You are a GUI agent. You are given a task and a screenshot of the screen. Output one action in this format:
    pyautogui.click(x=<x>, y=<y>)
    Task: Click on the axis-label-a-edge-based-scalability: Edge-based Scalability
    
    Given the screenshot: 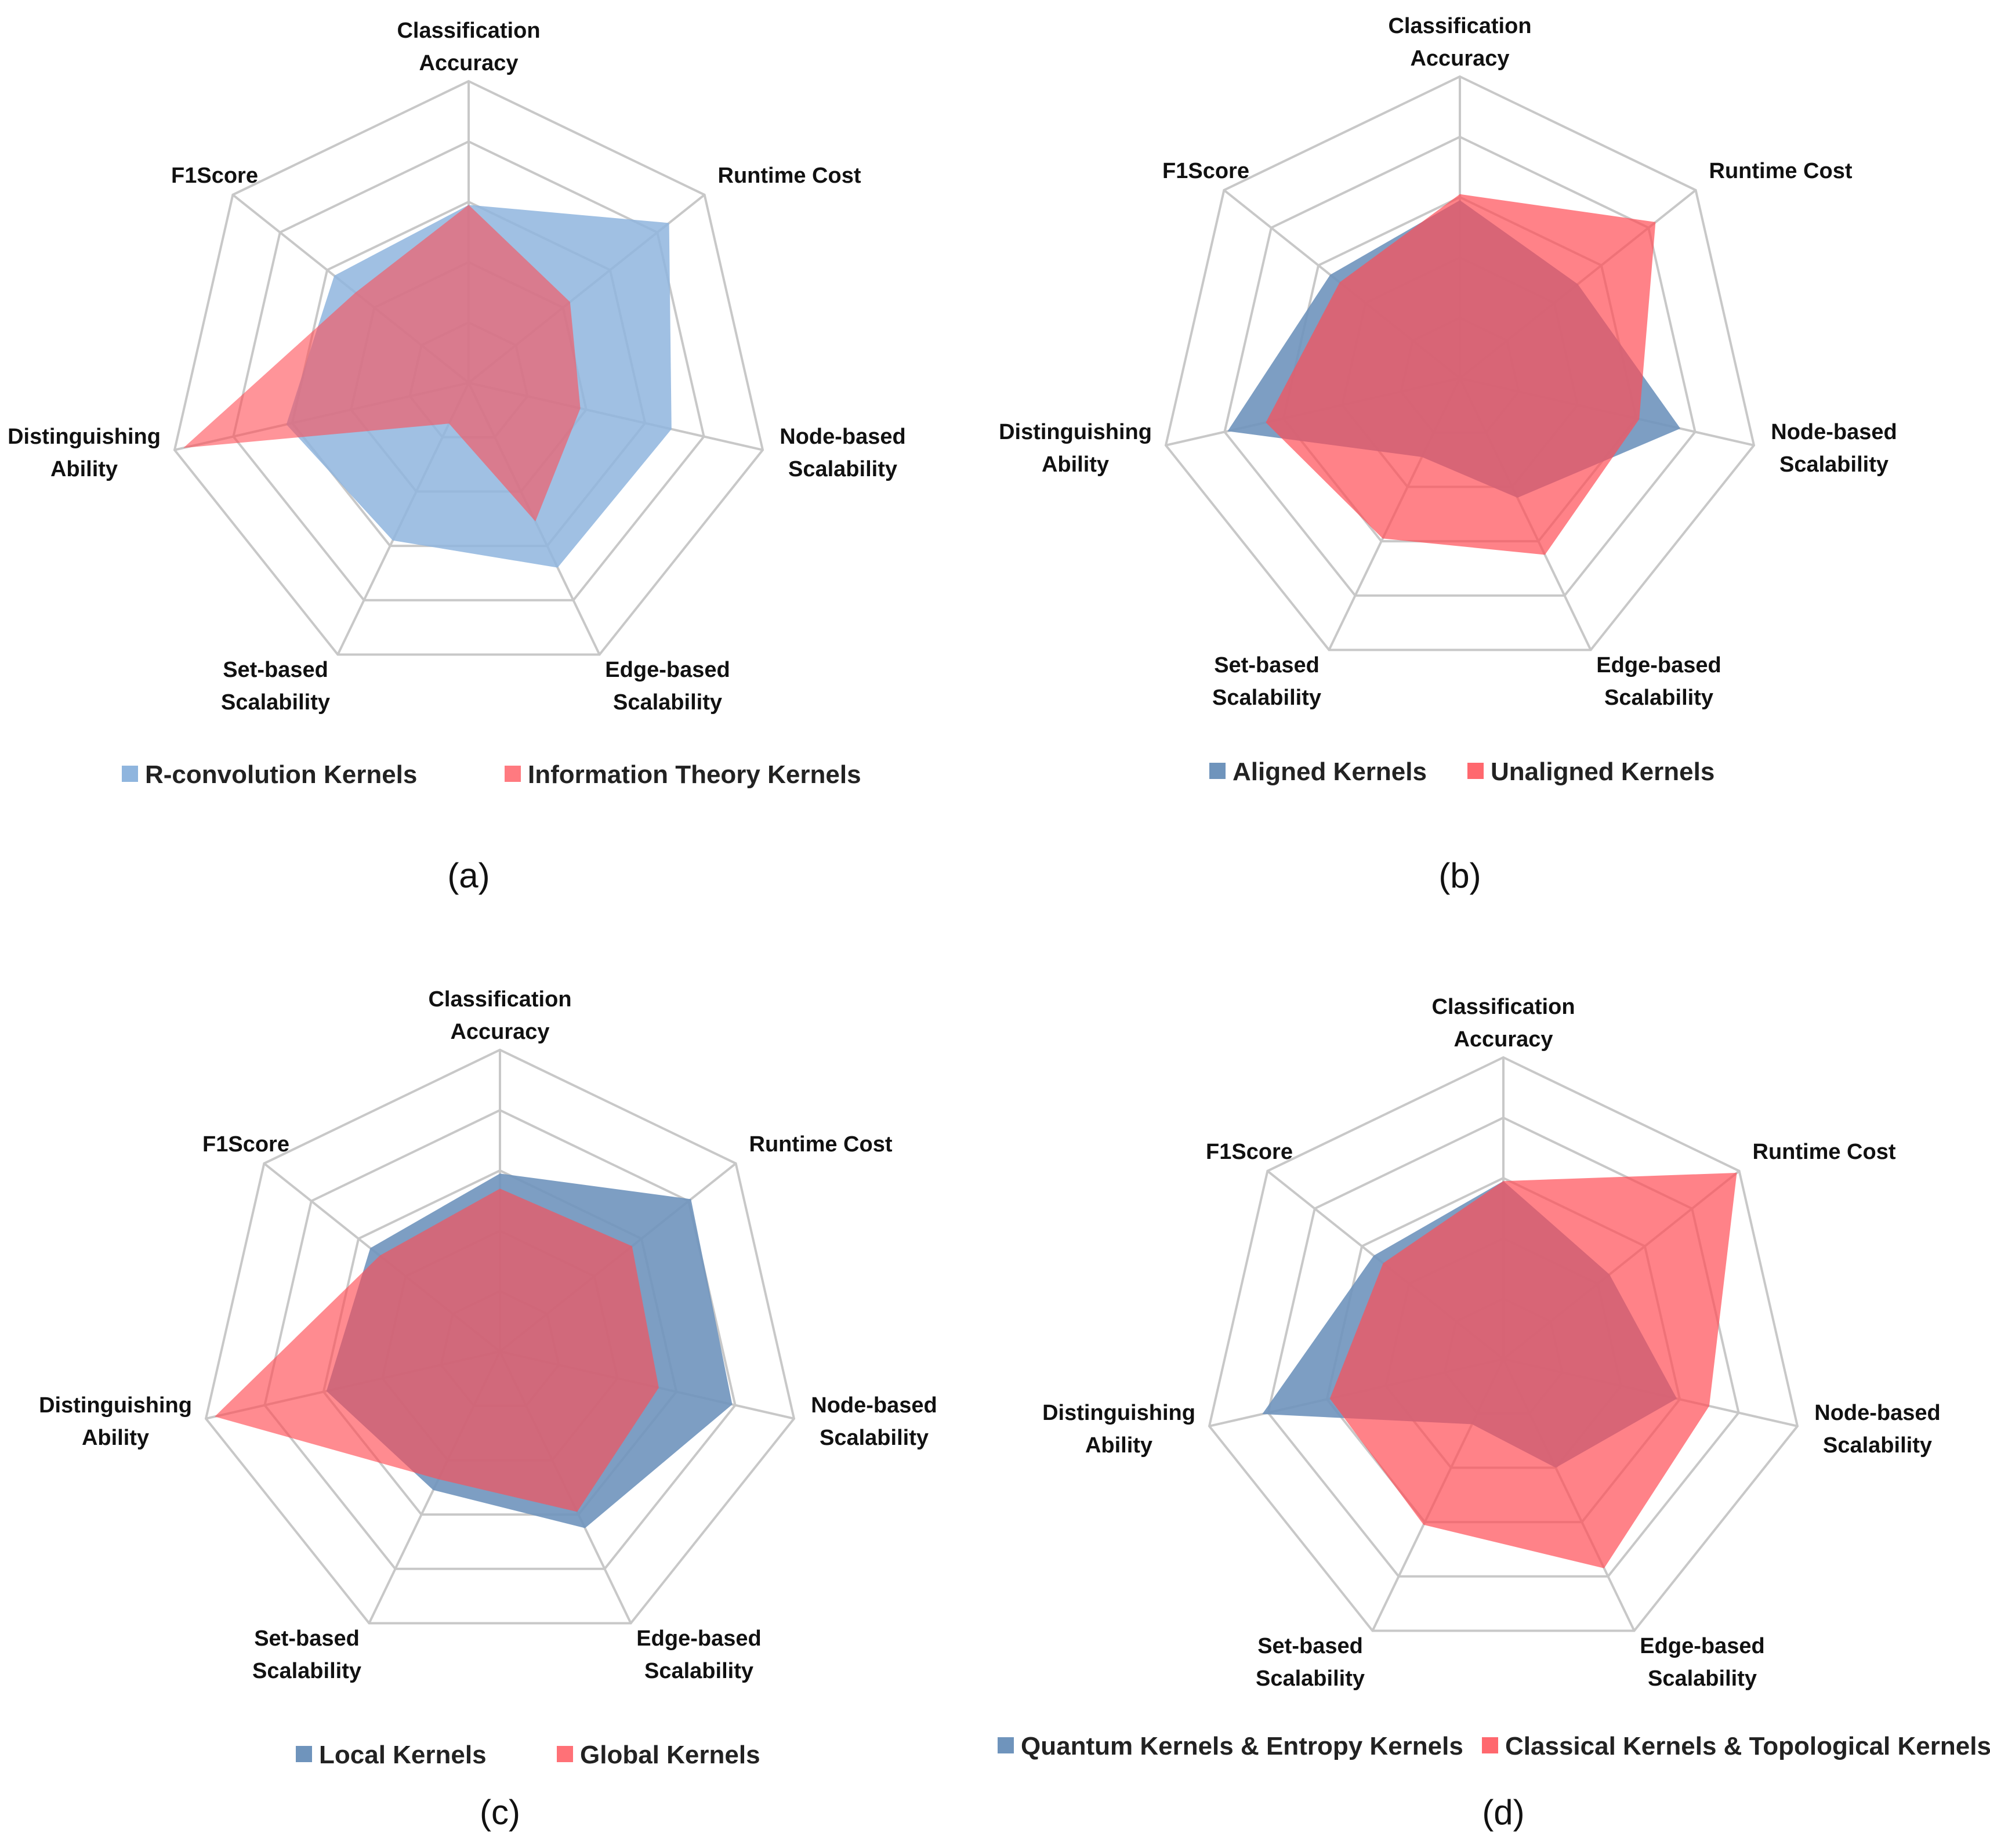 What is the action you would take?
    pyautogui.click(x=667, y=686)
    